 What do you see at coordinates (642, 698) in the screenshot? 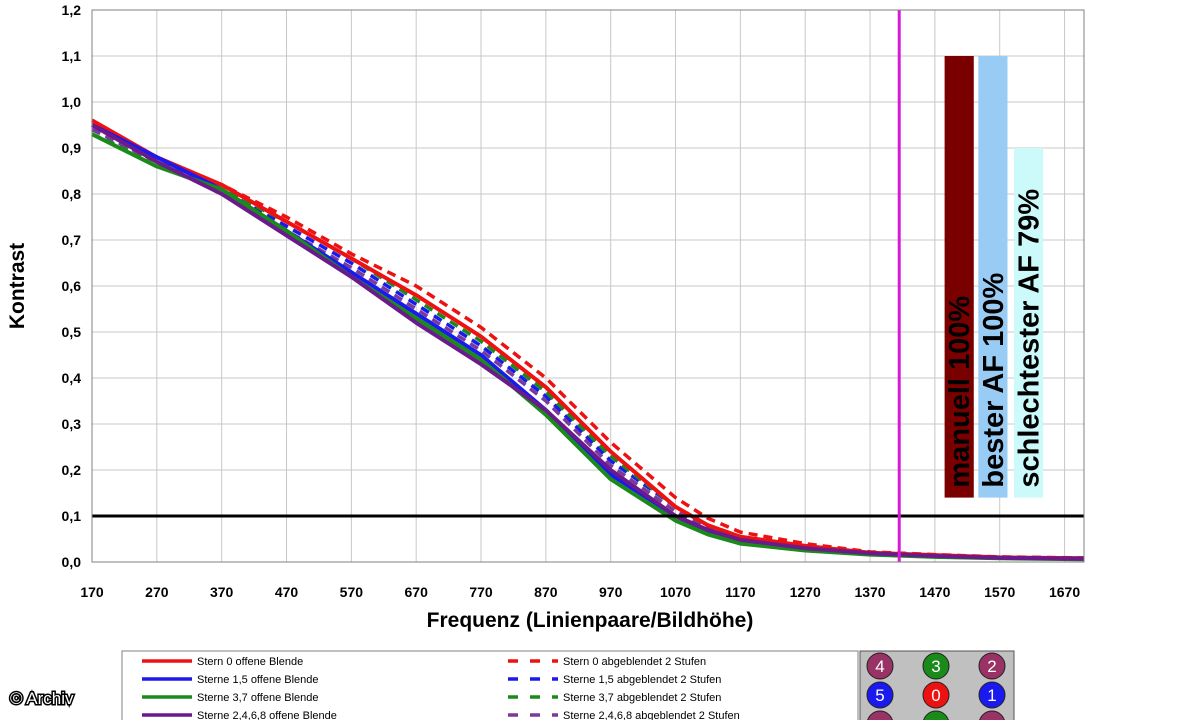
I see `legend-label: Sterne 3,7 abgeblendet 2 Stufen` at bounding box center [642, 698].